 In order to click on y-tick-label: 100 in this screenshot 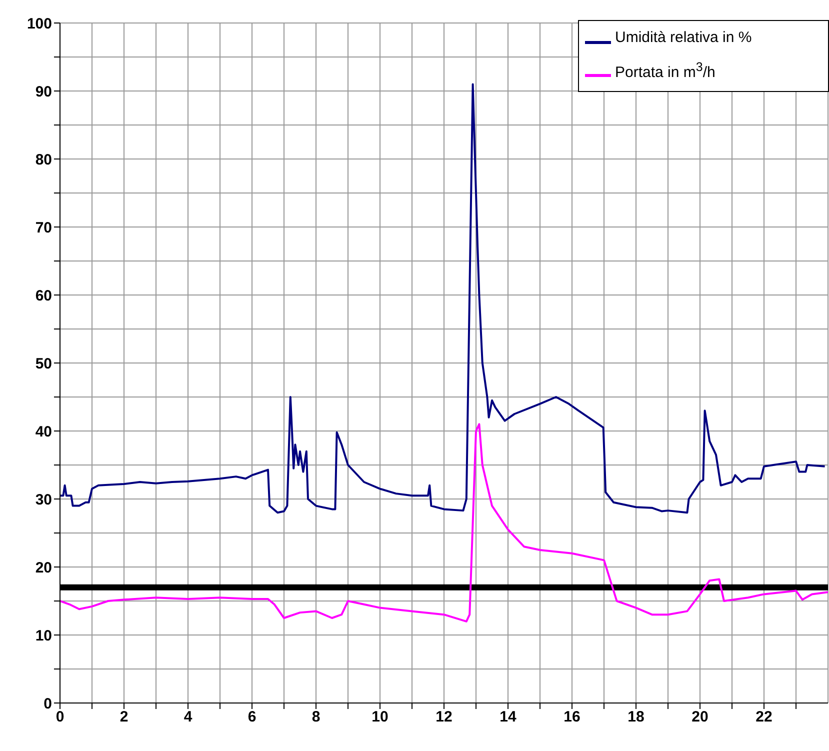, I will do `click(39, 23)`.